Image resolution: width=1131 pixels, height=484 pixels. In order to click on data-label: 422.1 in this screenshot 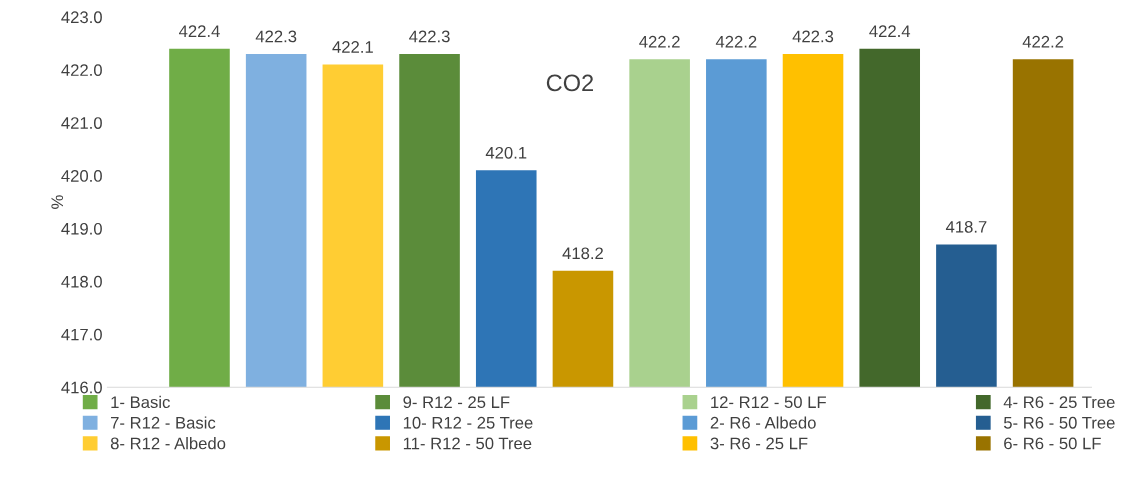, I will do `click(352, 47)`.